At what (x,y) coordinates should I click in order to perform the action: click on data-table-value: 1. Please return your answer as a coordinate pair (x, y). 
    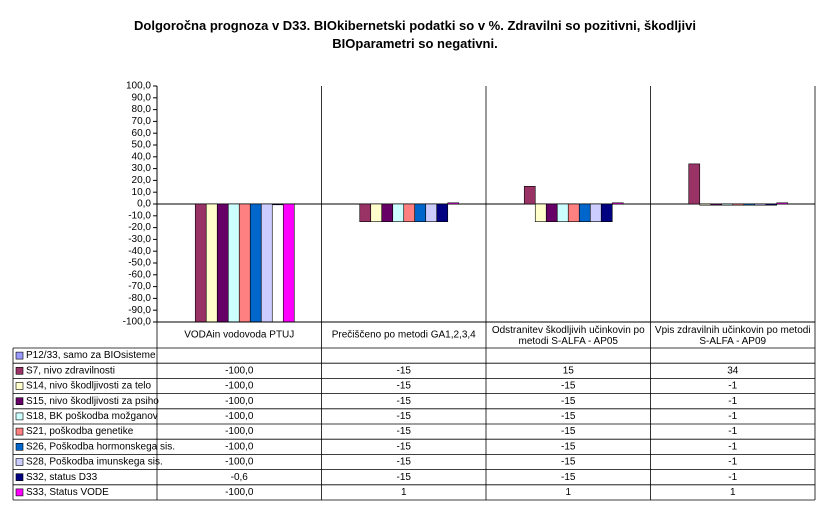
    Looking at the image, I should click on (568, 492).